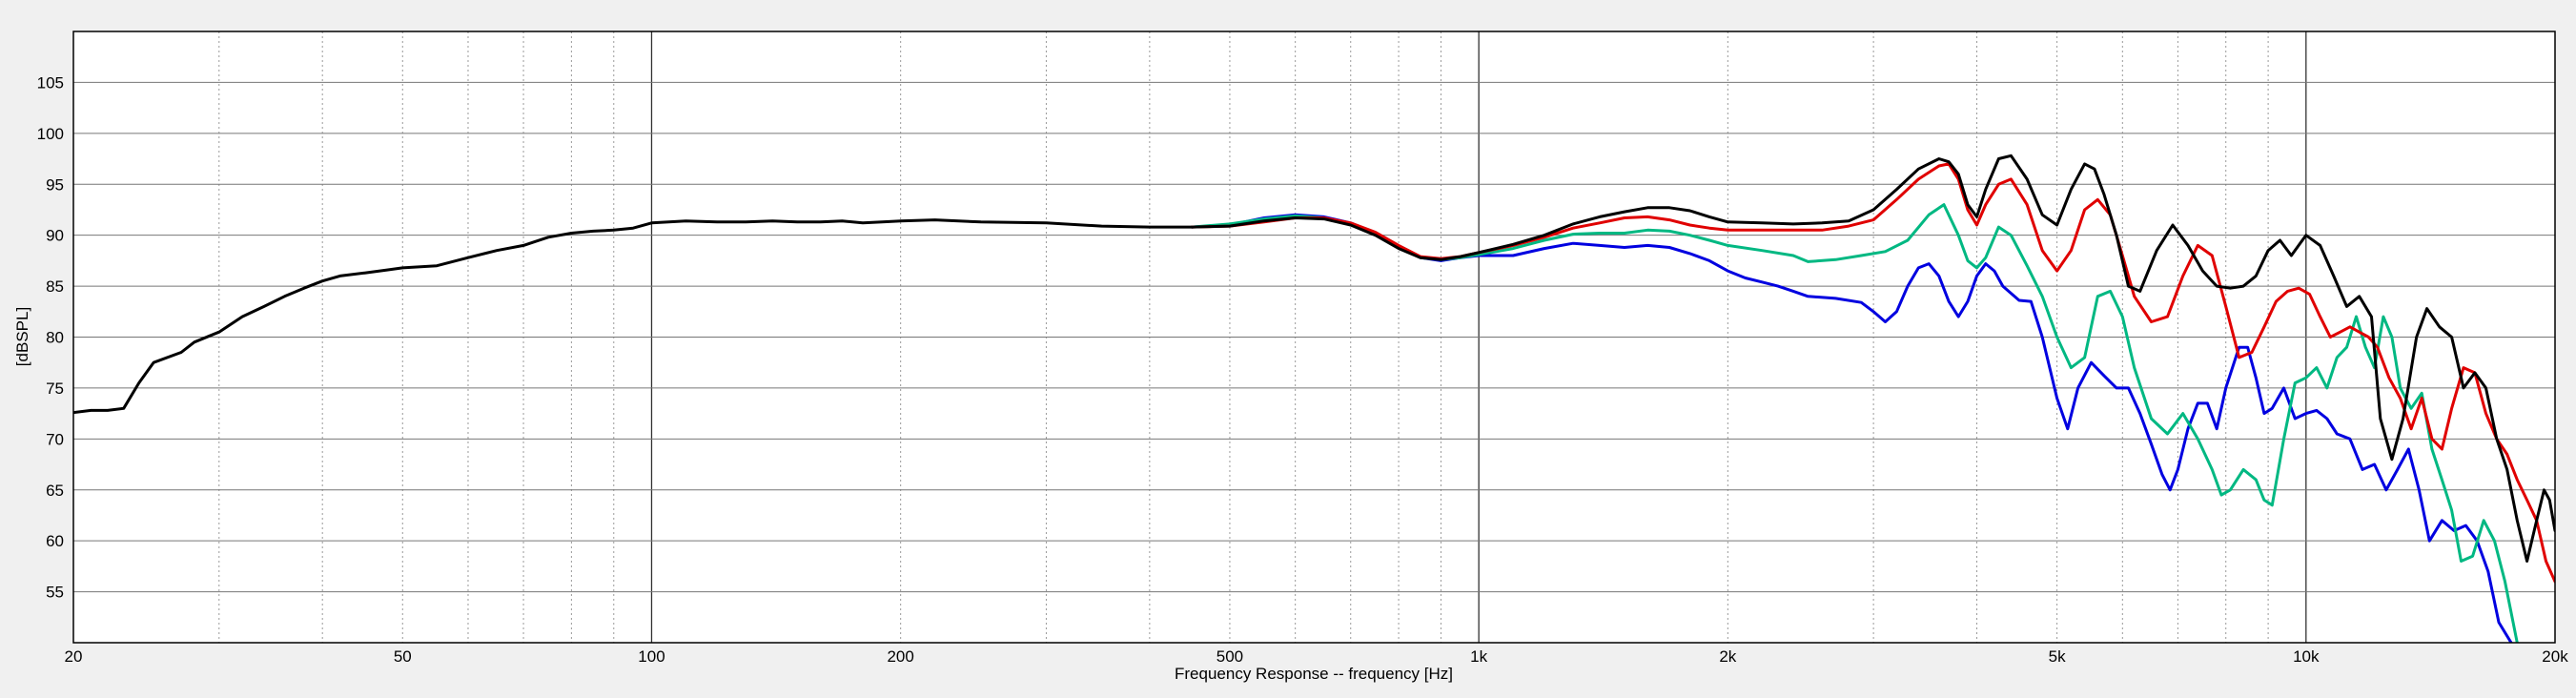  I want to click on y-tick-label: 70, so click(55, 439).